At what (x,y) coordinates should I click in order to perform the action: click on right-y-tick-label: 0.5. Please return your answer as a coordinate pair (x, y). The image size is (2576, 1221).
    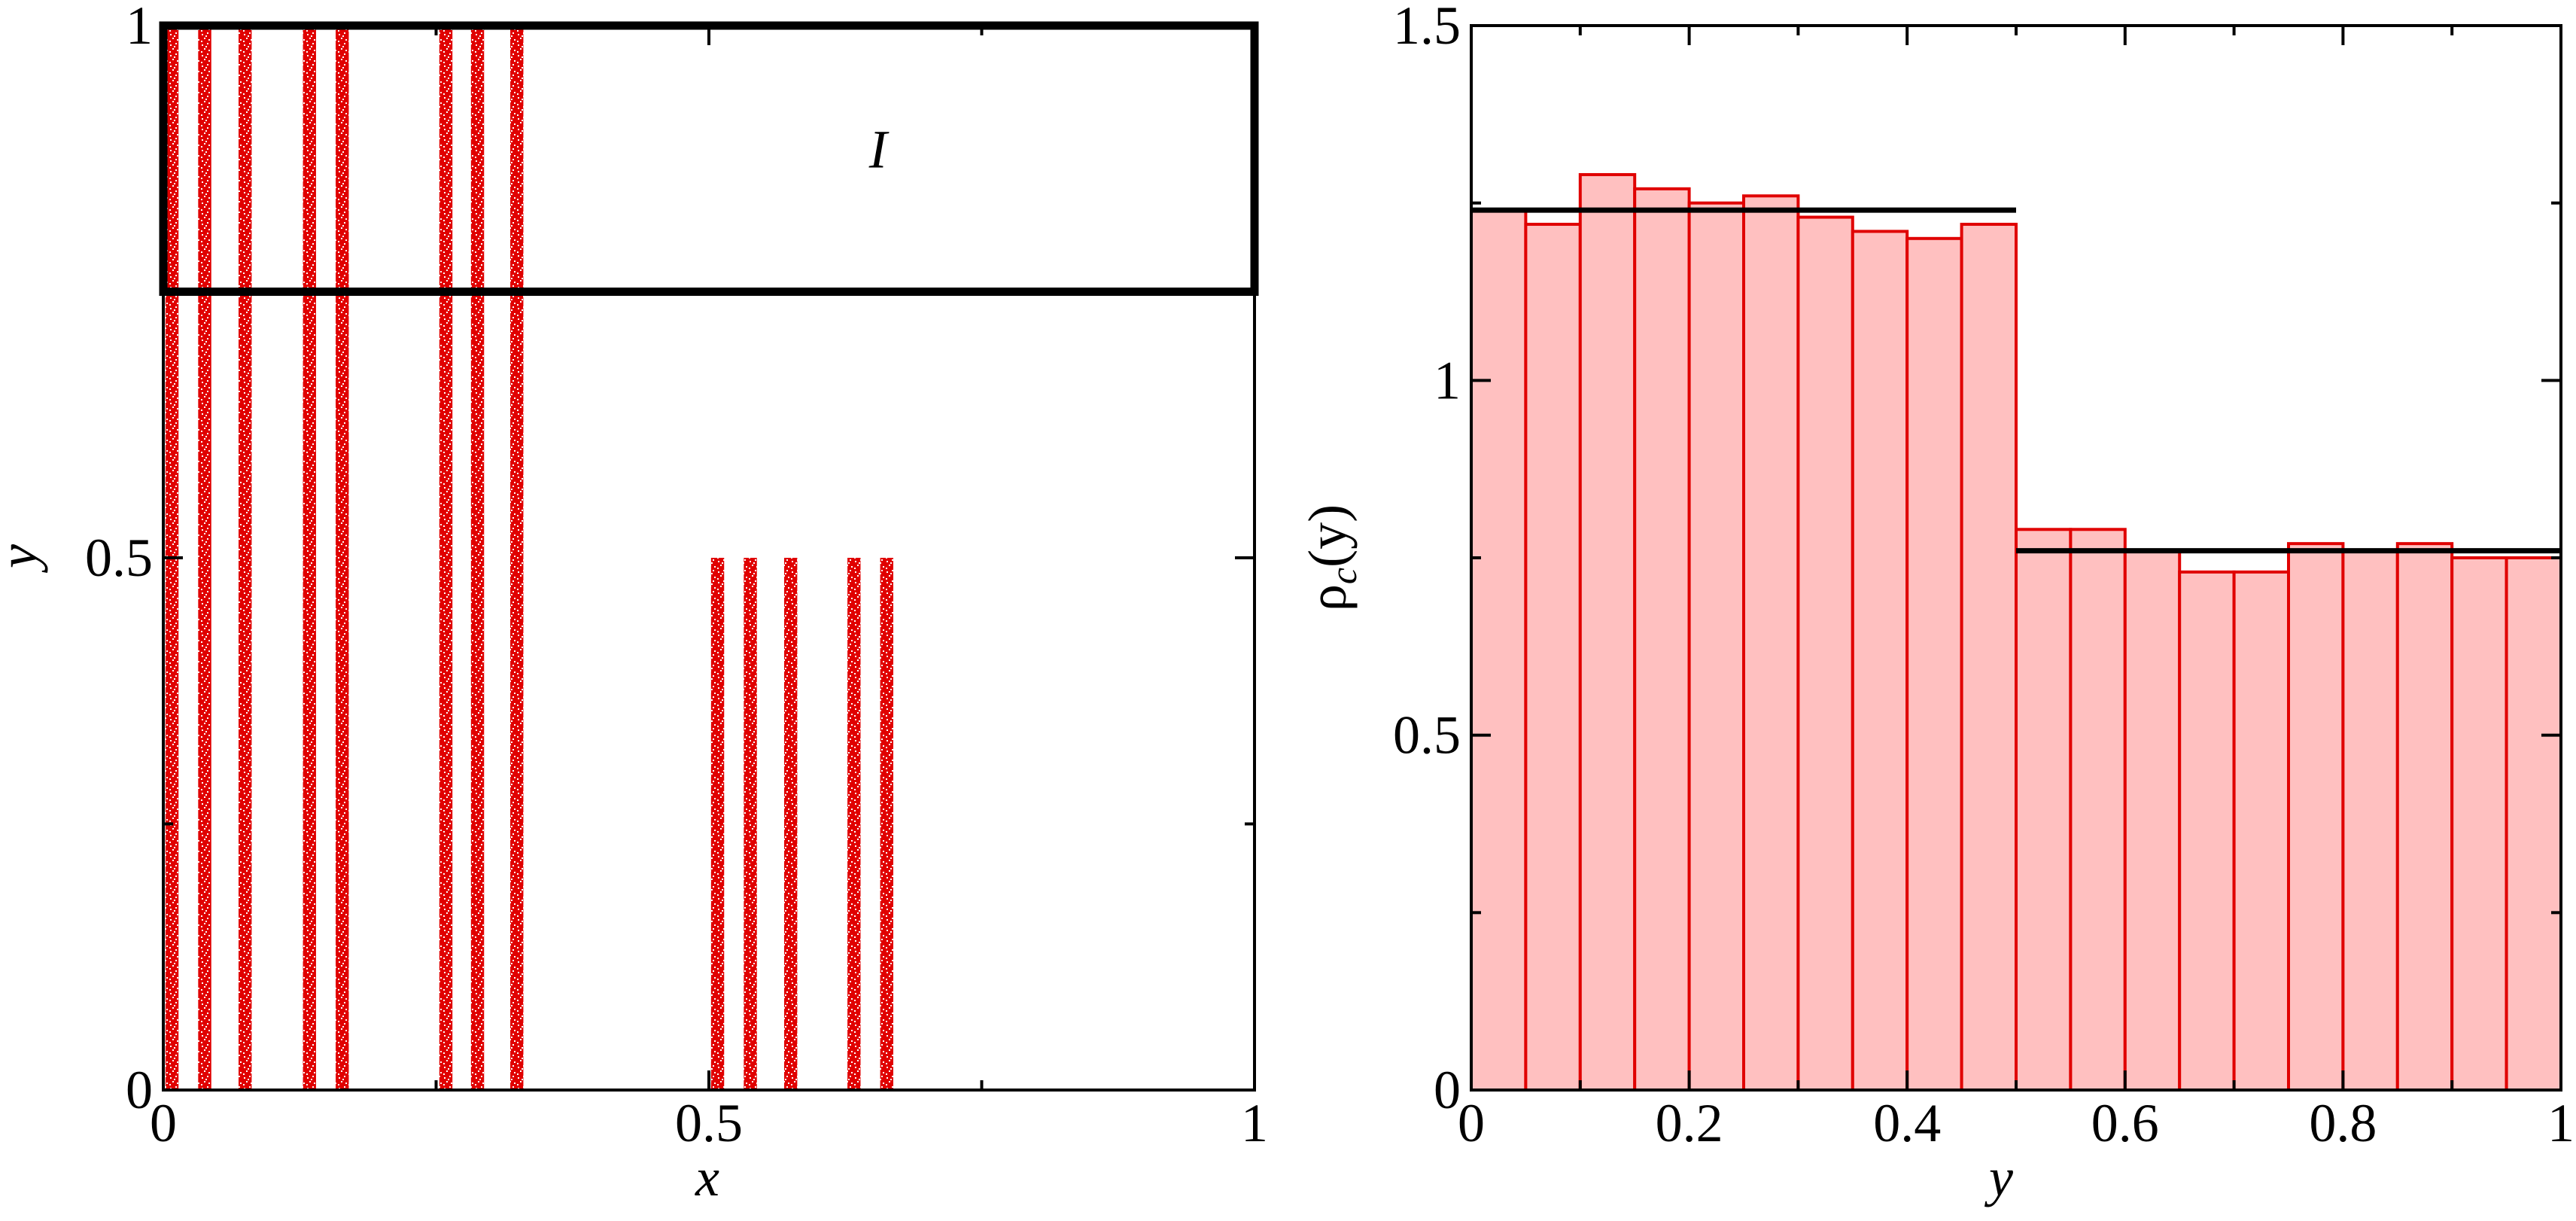
    Looking at the image, I should click on (1427, 735).